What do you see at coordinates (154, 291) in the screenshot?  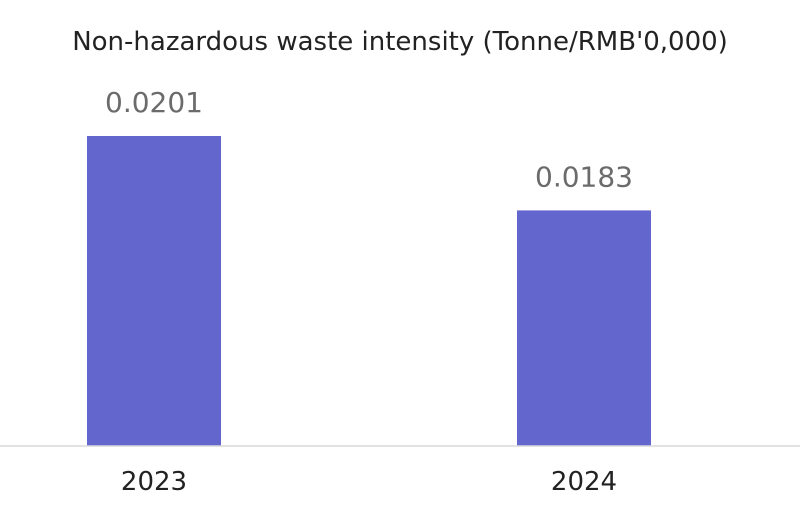 I see `bar-2023` at bounding box center [154, 291].